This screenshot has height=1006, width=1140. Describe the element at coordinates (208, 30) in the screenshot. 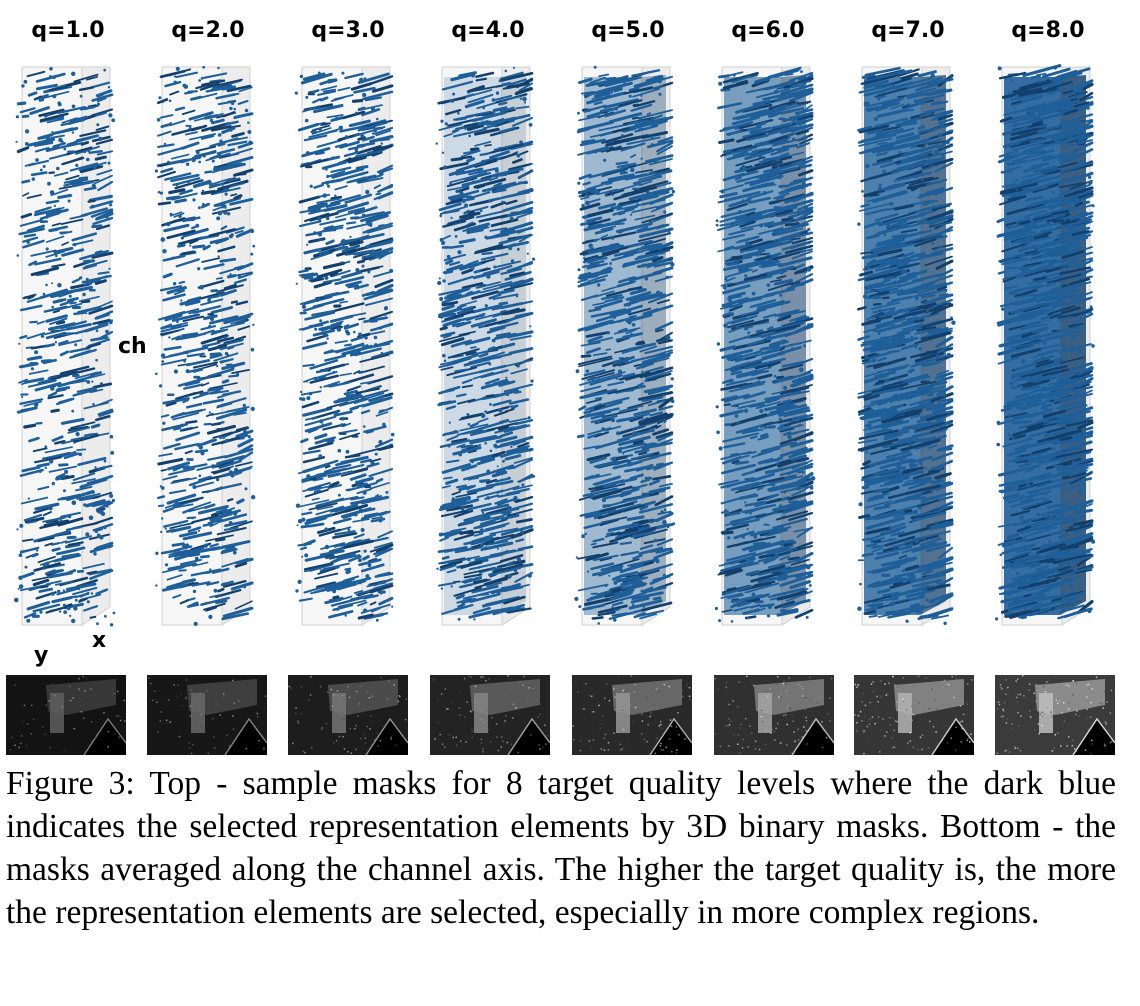

I see `quality-label-2: q=2.0` at that location.